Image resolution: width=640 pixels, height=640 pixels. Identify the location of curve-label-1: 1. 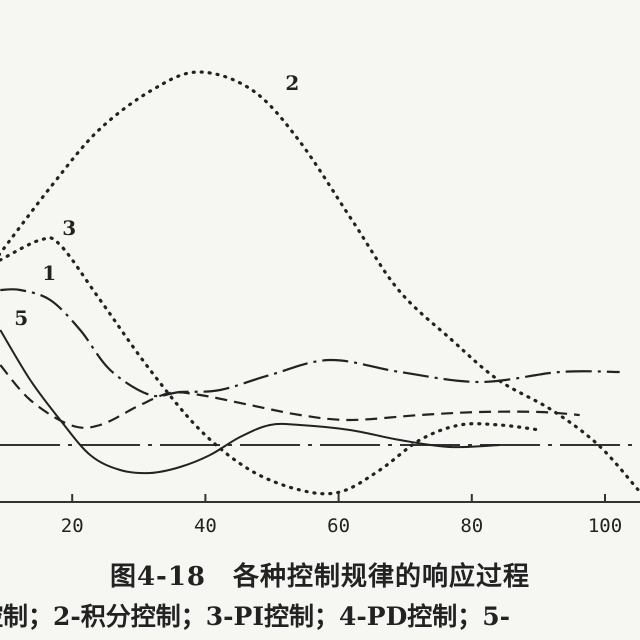
(49, 273).